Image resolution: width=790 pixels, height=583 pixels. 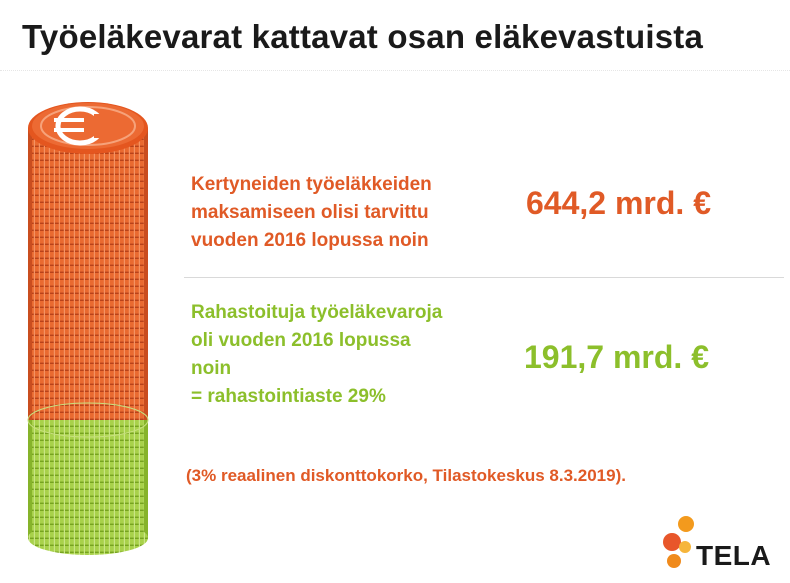 I want to click on section-divider, so click(x=484, y=277).